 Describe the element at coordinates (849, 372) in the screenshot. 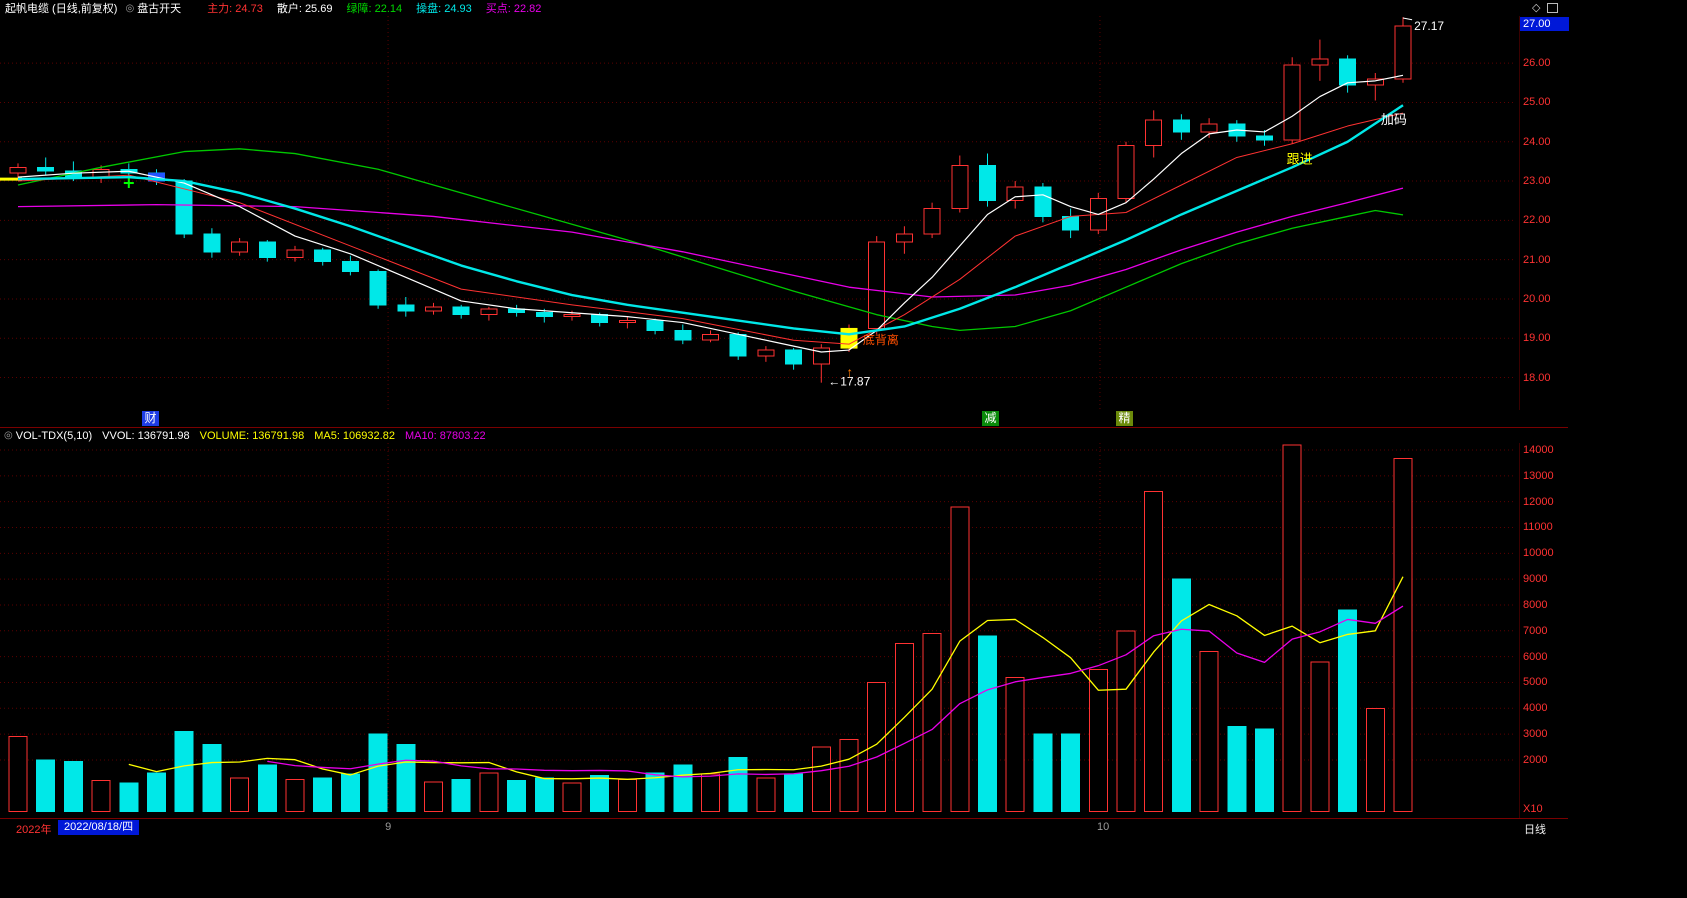

I see `chart-annotation: ↑` at that location.